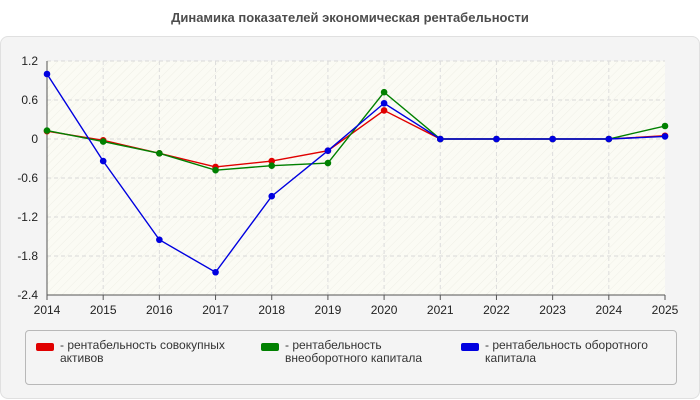  I want to click on legend-label-working-capital: - рентабельность оборотного капитала, so click(566, 351).